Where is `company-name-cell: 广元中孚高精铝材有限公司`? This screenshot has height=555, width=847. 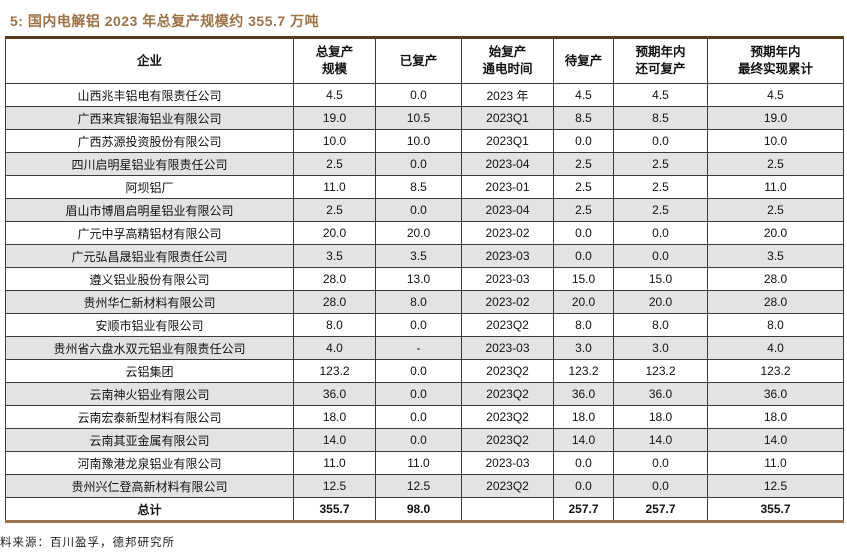
company-name-cell: 广元中孚高精铝材有限公司 is located at coordinates (149, 233).